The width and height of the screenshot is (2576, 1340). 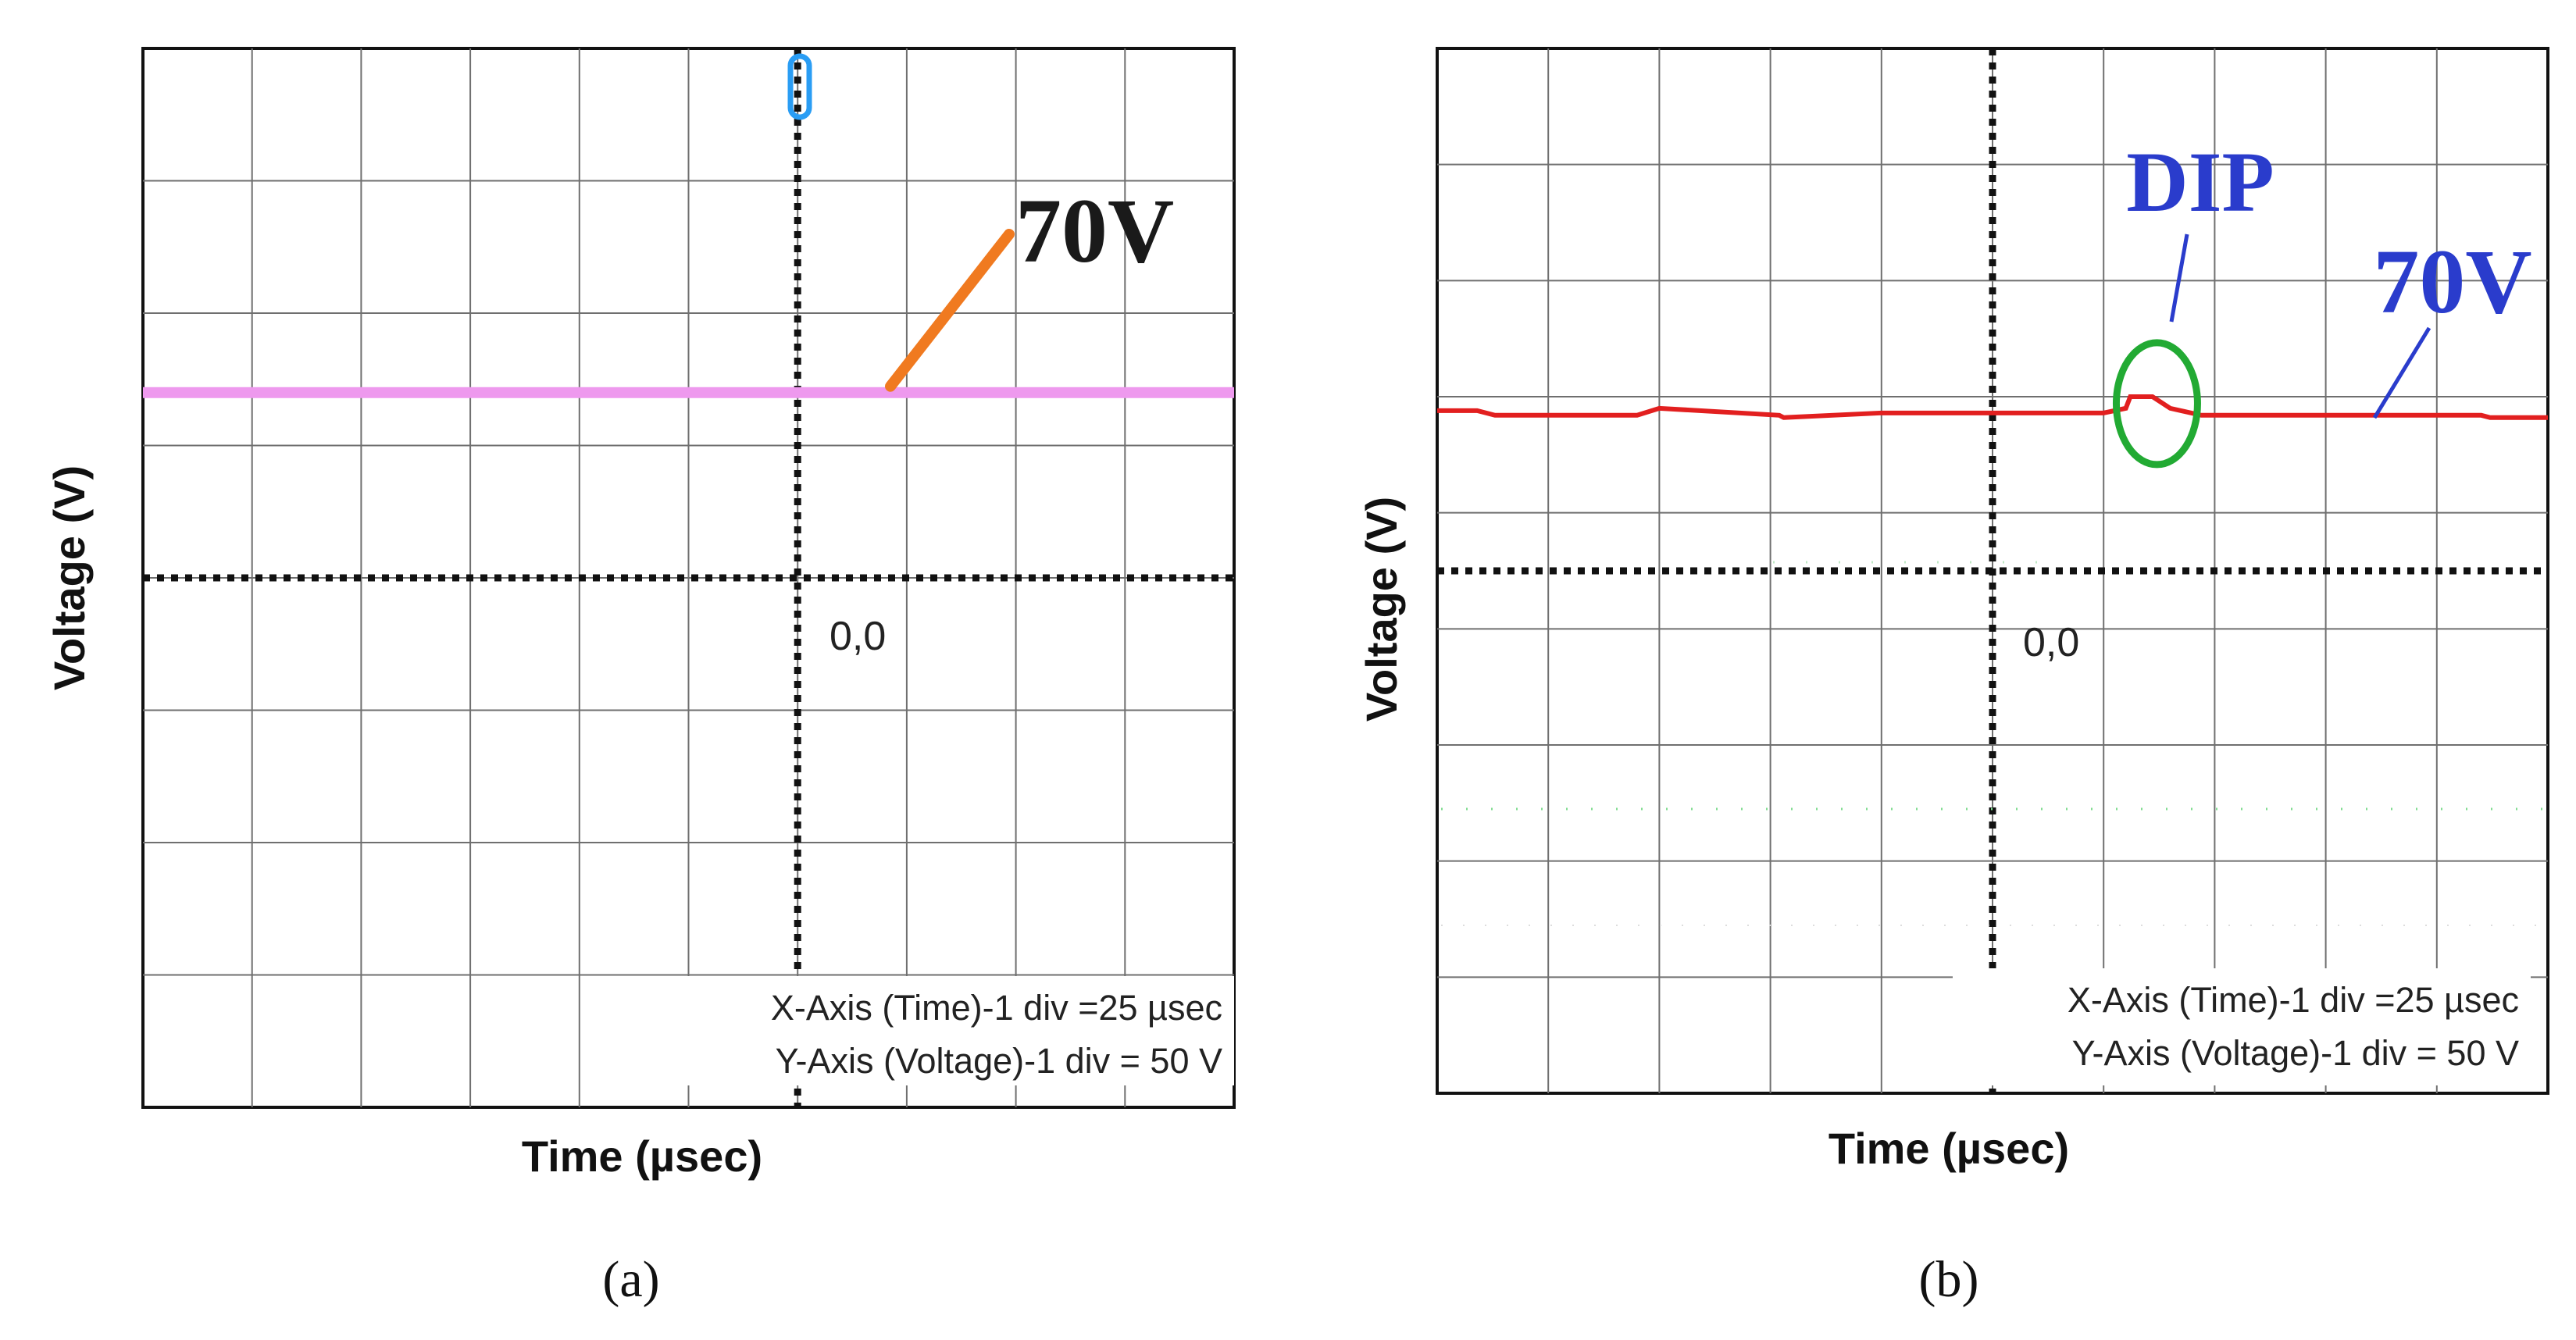 I want to click on panel-a-note-background, so click(x=945, y=1030).